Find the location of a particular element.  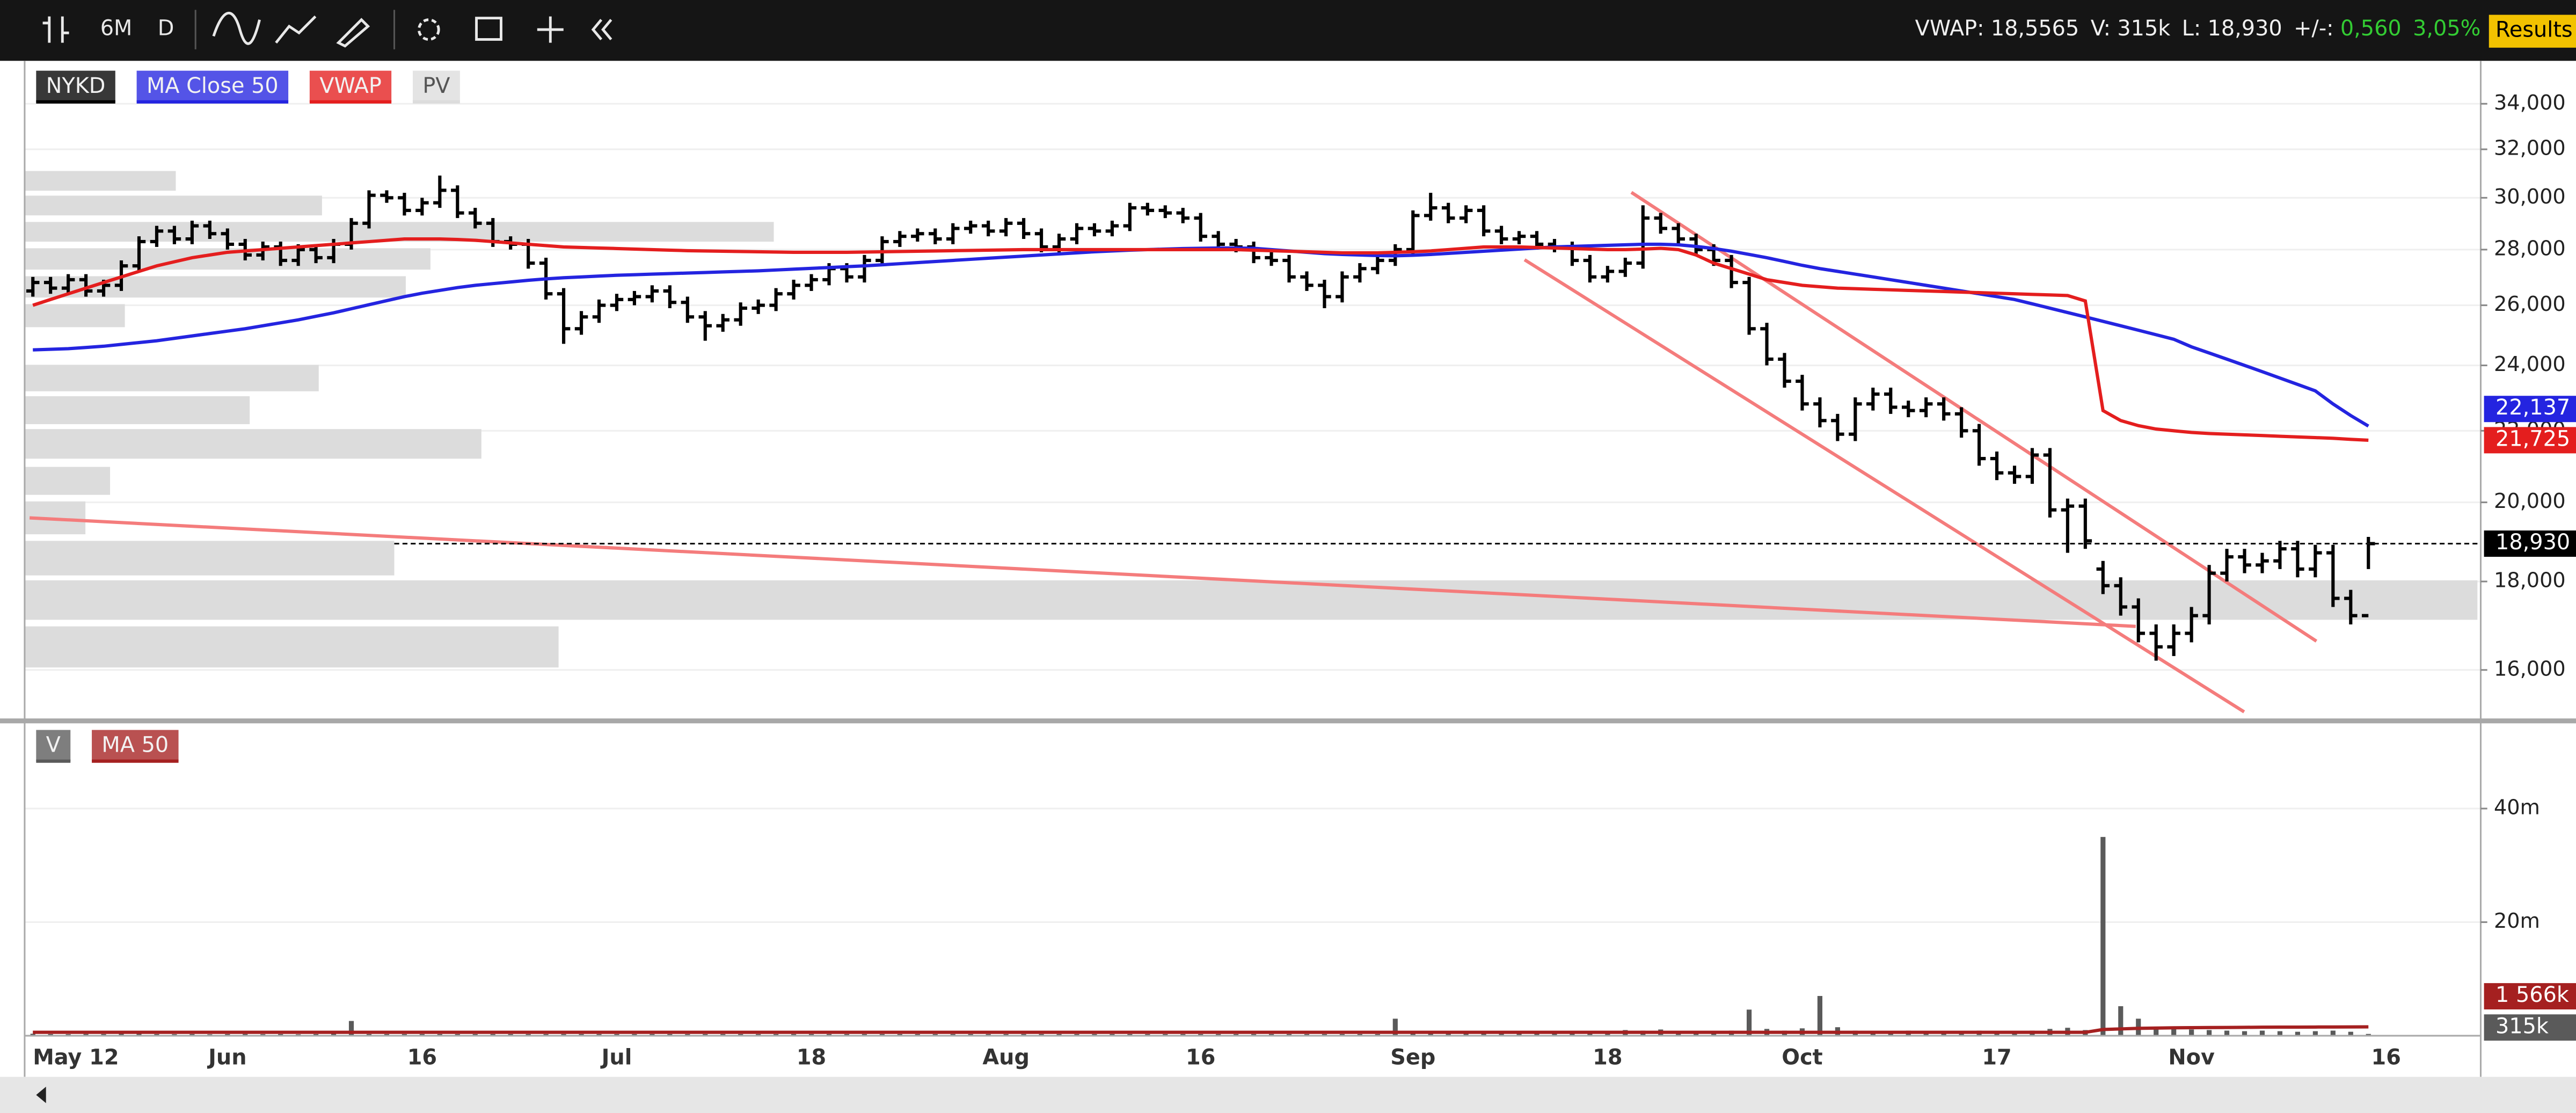

quote-label: VWAP: is located at coordinates (1949, 28).